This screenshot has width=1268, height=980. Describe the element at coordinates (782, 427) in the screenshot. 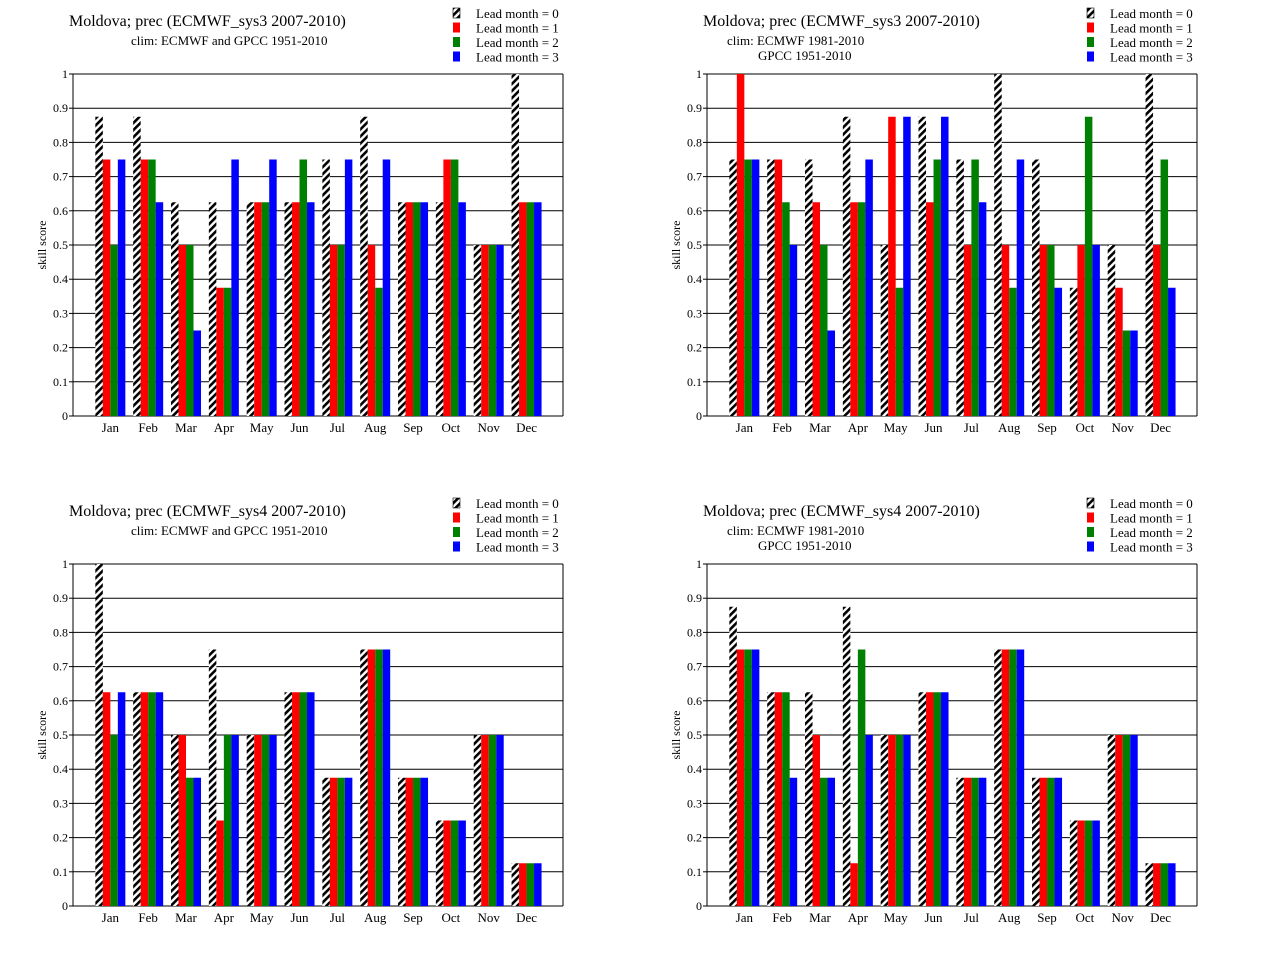

I see `x-tick-label: Feb` at that location.